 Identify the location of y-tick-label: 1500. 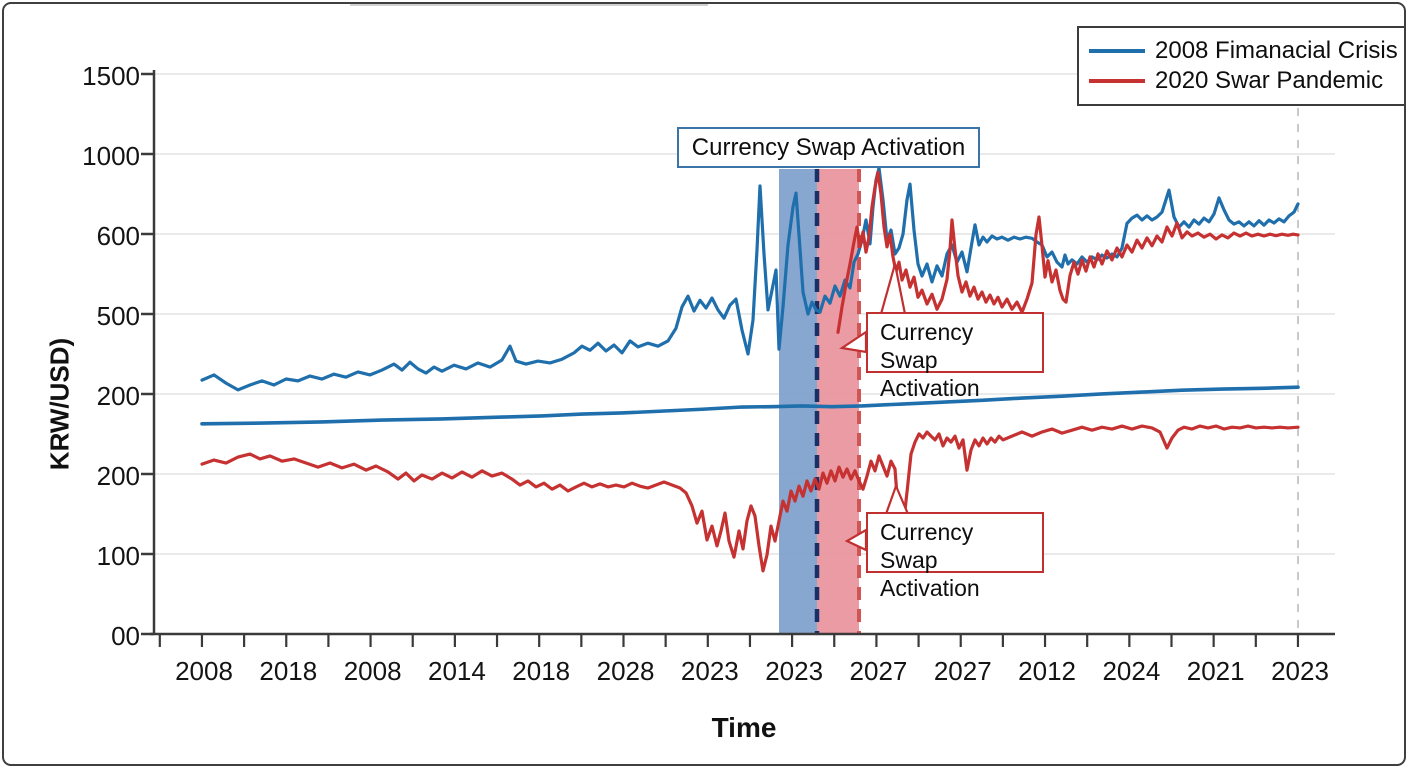
(111, 76).